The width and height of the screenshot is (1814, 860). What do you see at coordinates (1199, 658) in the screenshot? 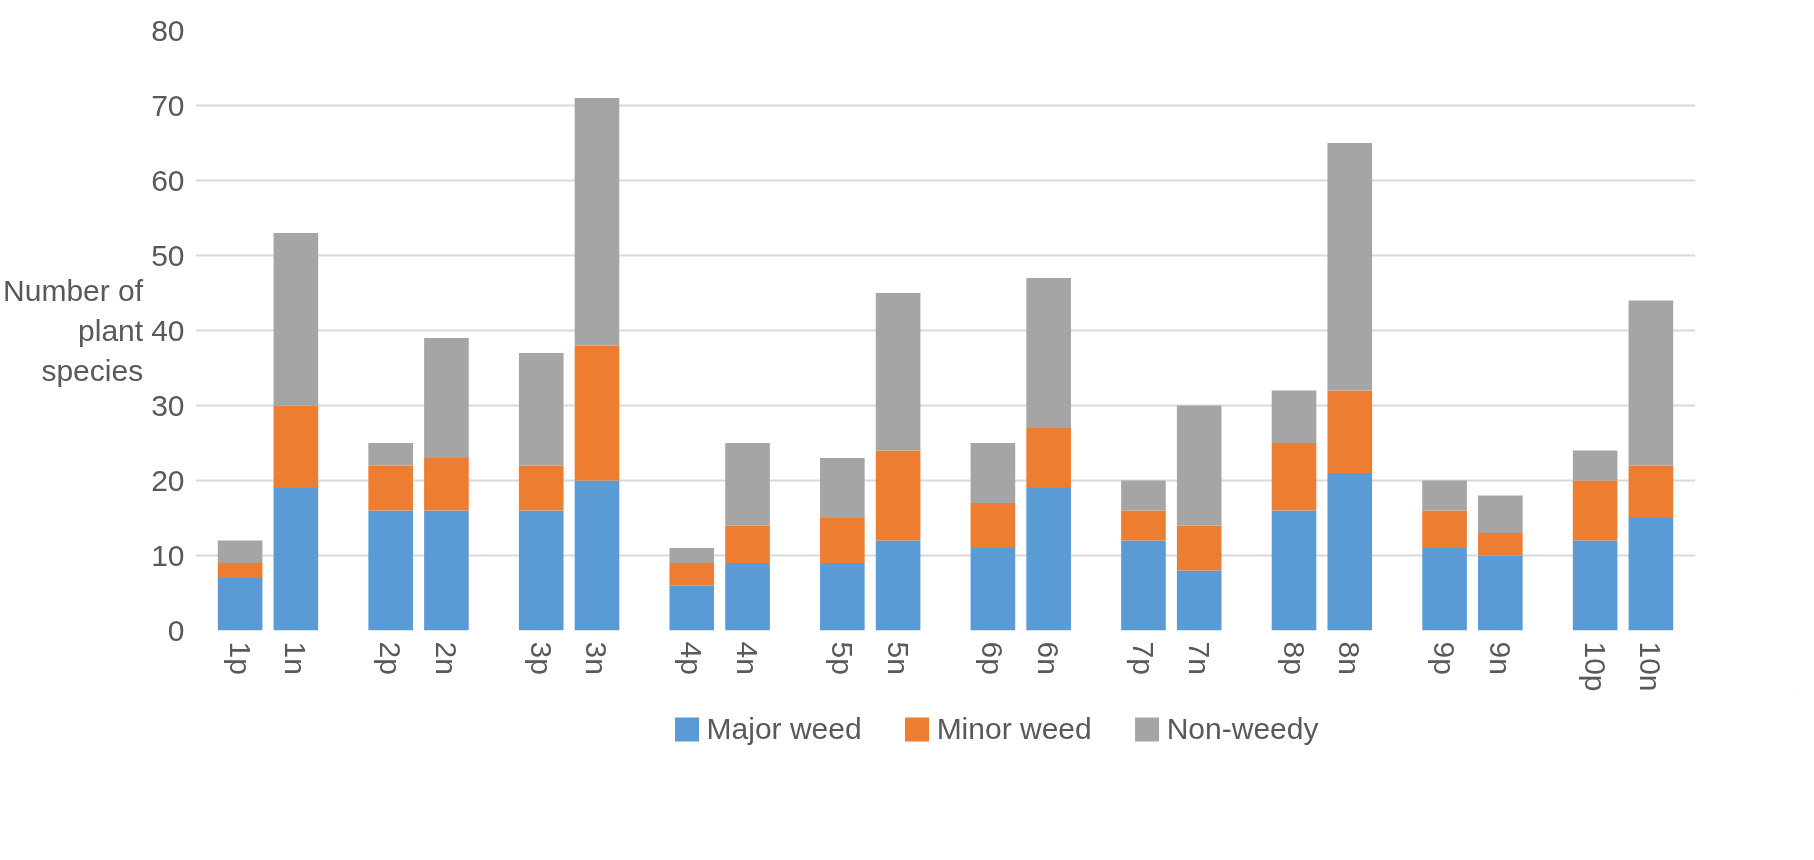
I see `x-tick-label: 7n` at bounding box center [1199, 658].